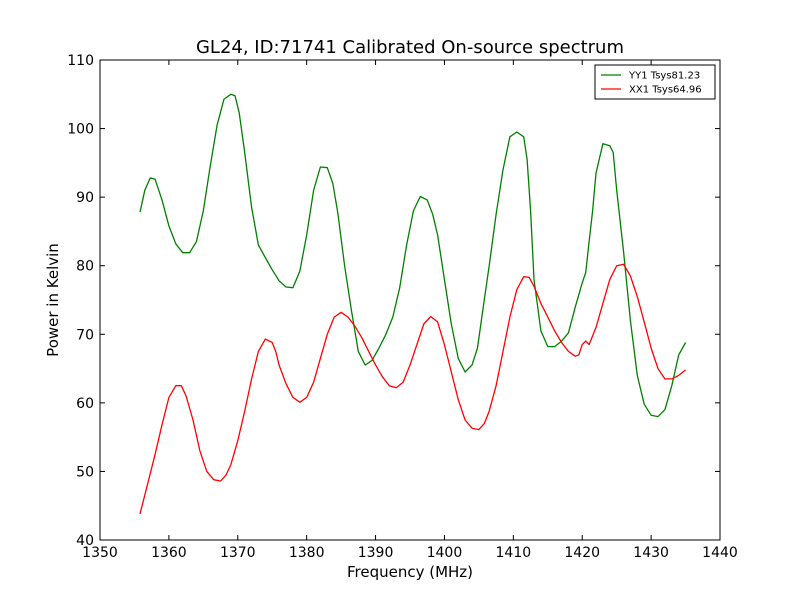 This screenshot has width=800, height=600. I want to click on x-axis-label: Frequency (MHz), so click(410, 572).